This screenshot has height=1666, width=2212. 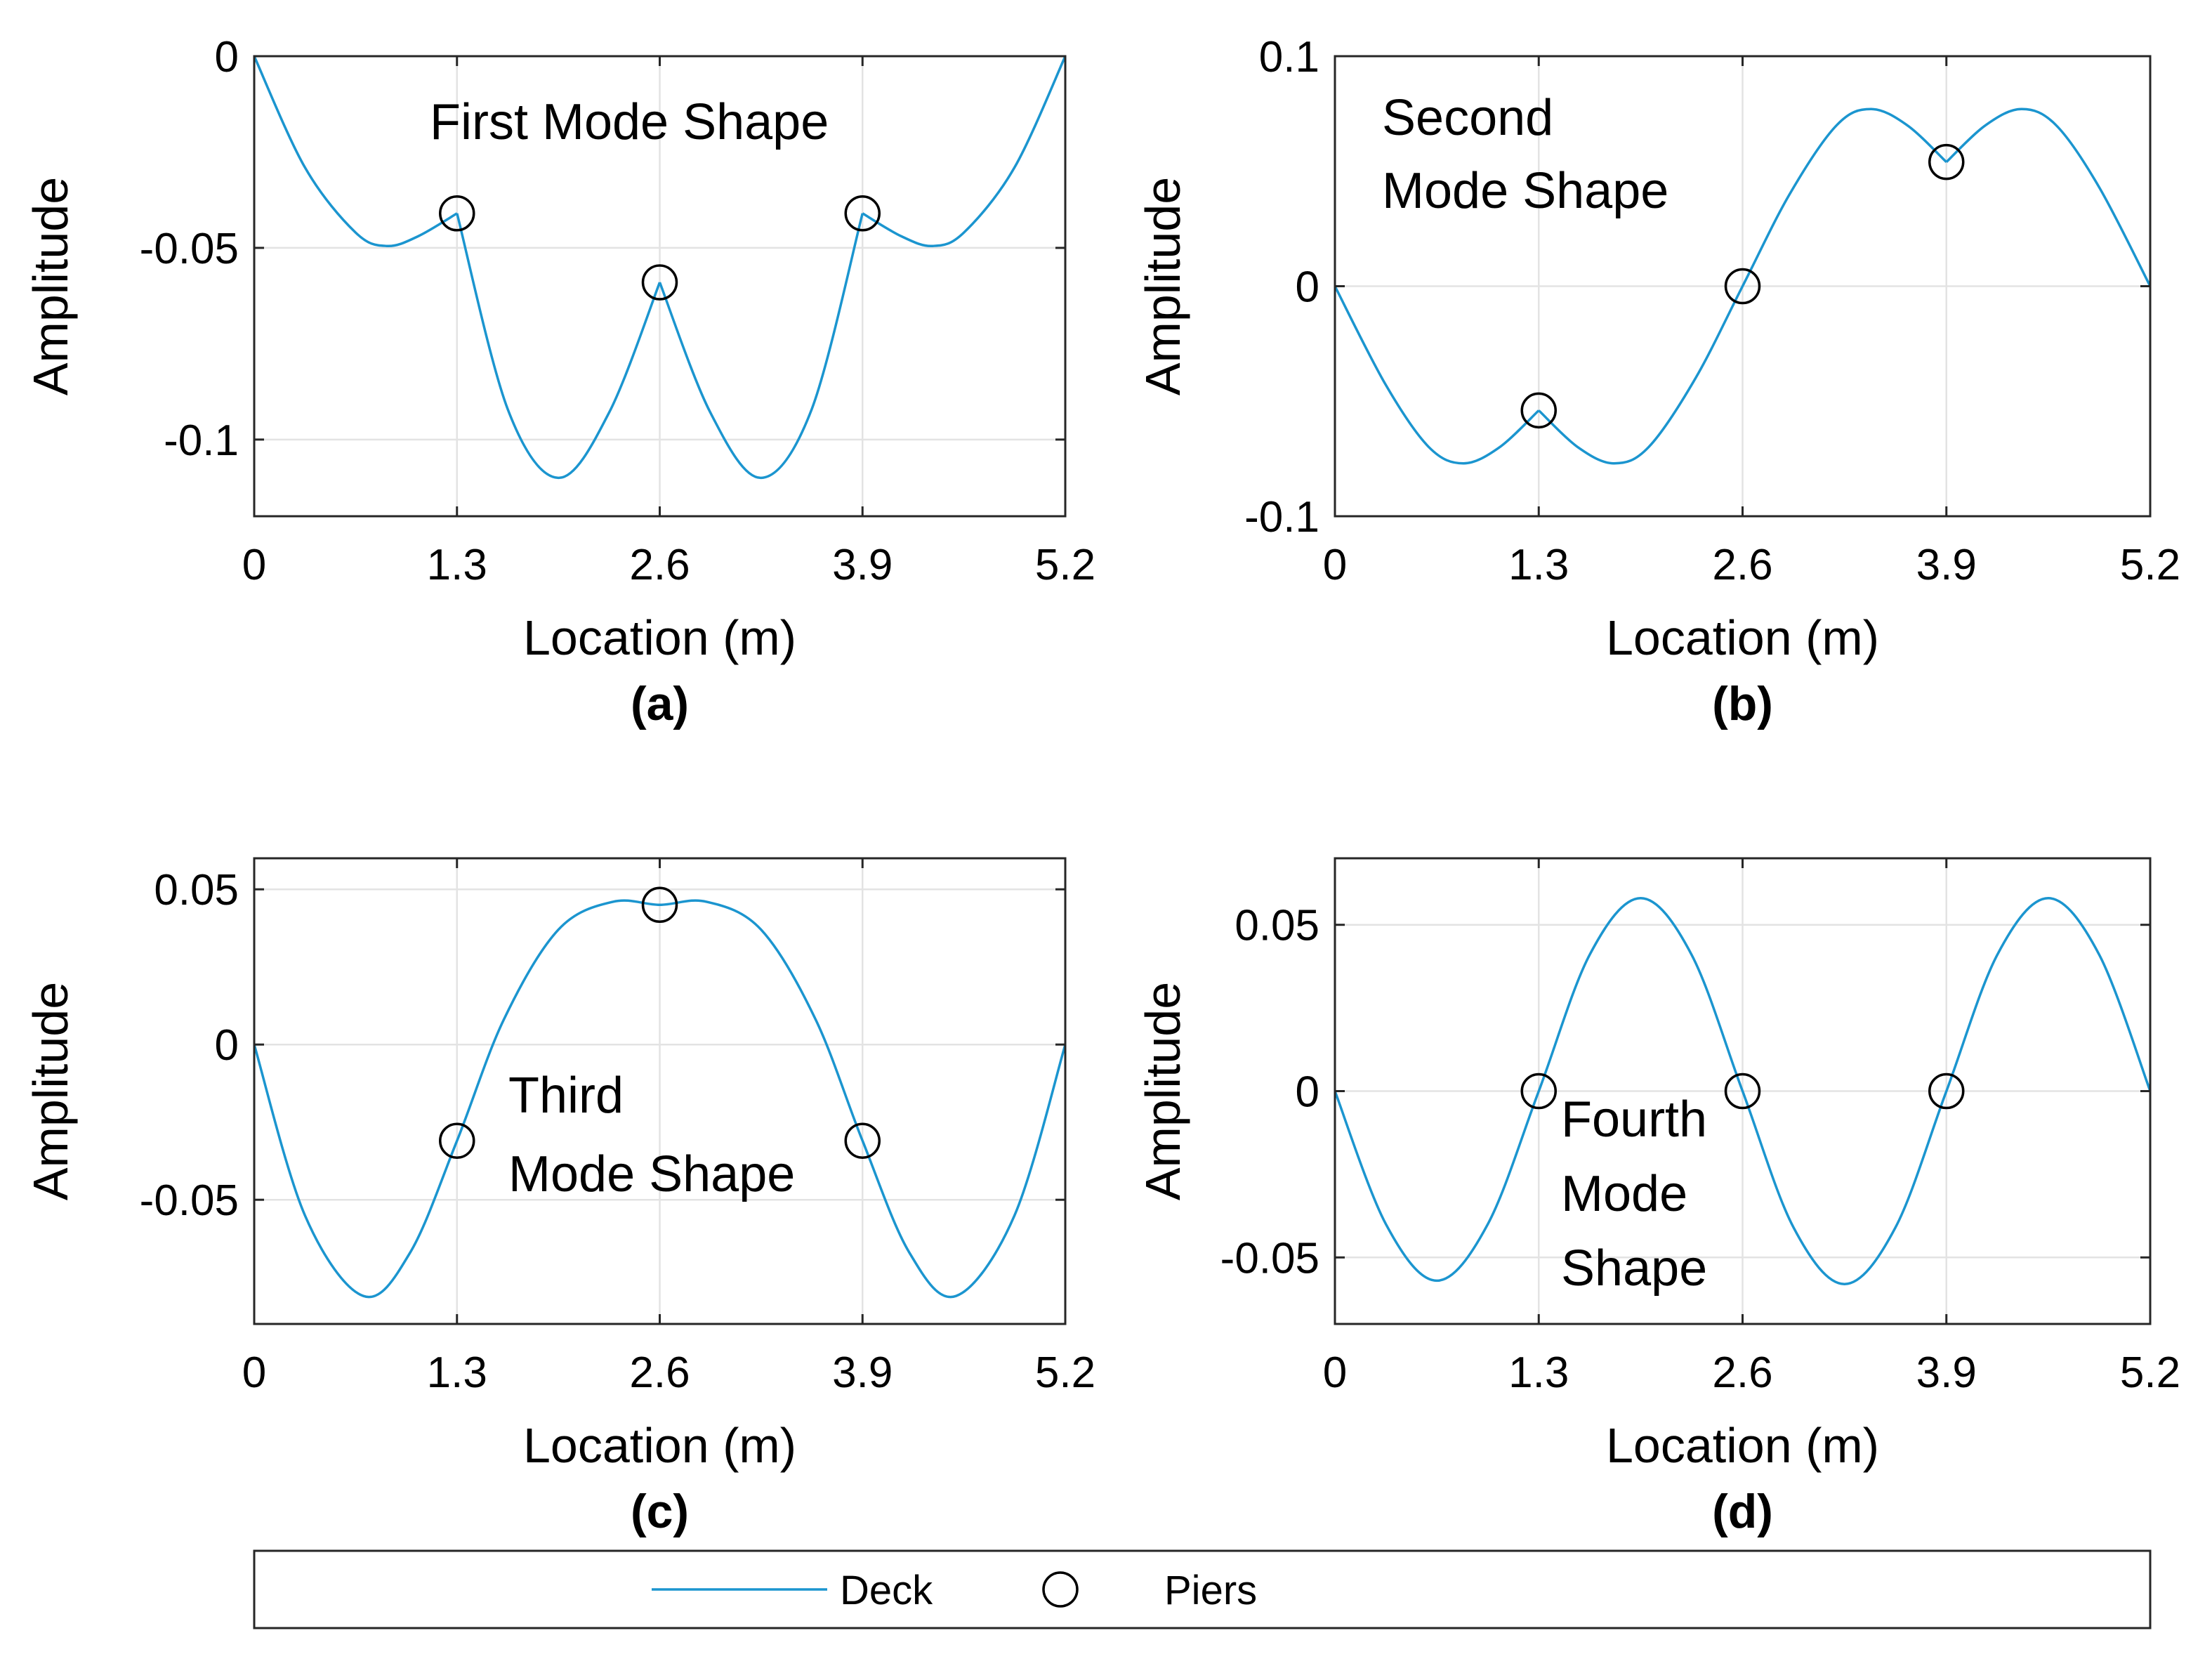 I want to click on annotation-line: Fourth, so click(x=1634, y=1119).